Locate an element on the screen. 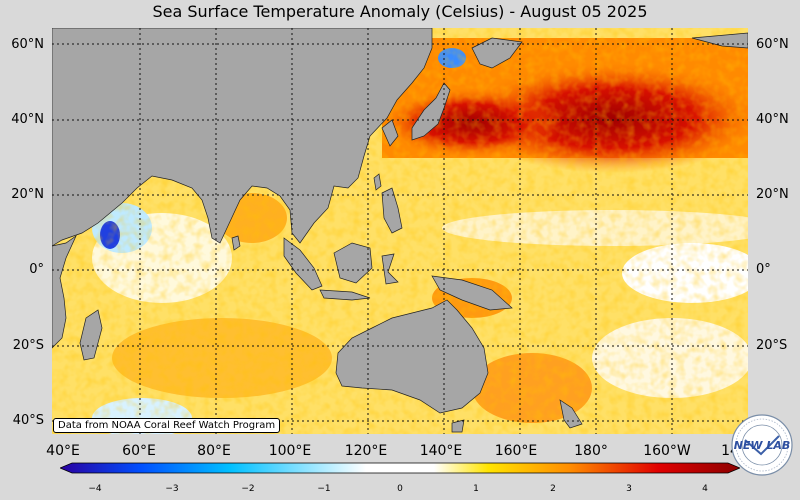 The image size is (800, 500). colorbar-tick-neg3: −3 is located at coordinates (172, 489).